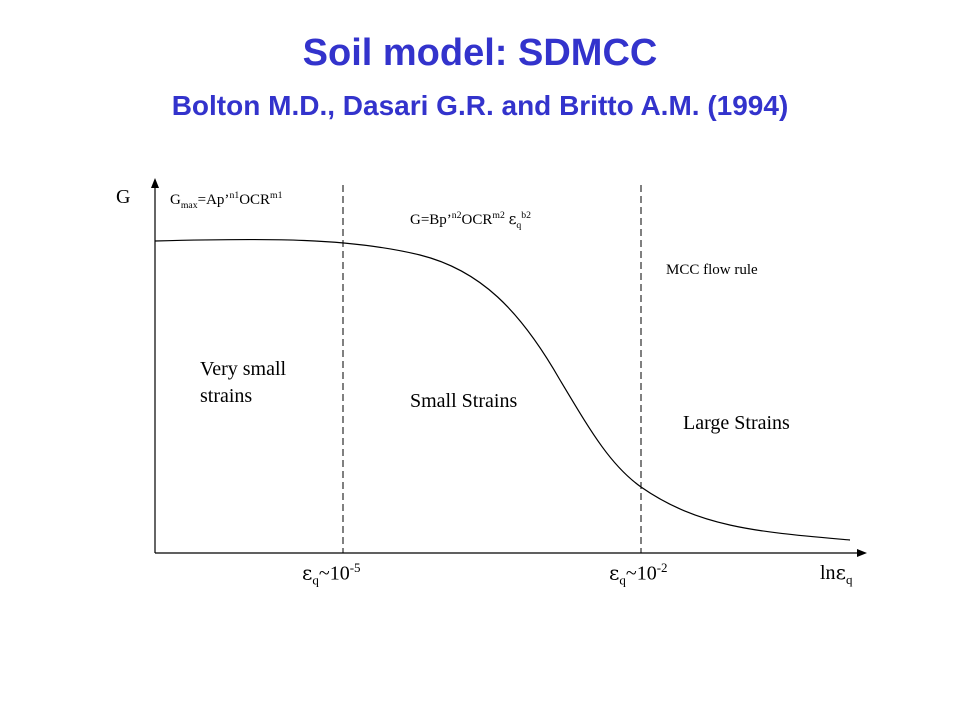 This screenshot has width=960, height=720. Describe the element at coordinates (243, 382) in the screenshot. I see `region-label-very-small: Very small strains` at that location.